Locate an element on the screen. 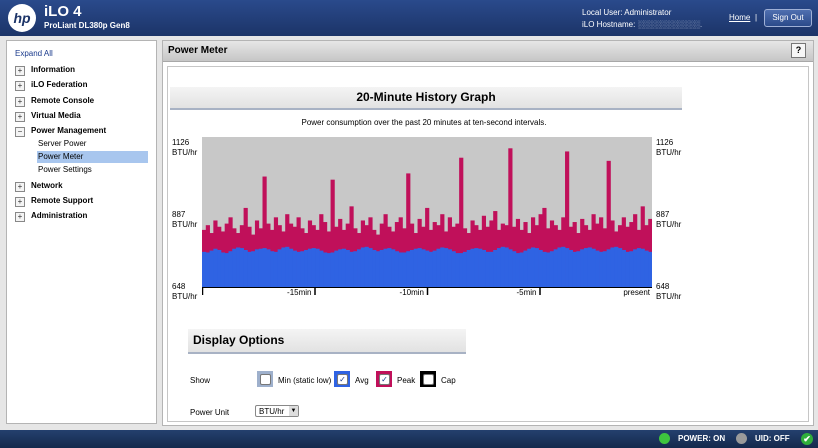 This screenshot has height=448, width=818. cap-checkbox-label: Cap is located at coordinates (448, 380).